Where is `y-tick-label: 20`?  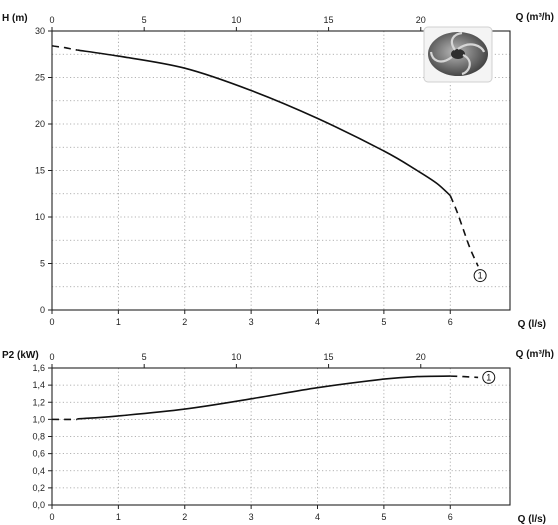
y-tick-label: 20 is located at coordinates (40, 124).